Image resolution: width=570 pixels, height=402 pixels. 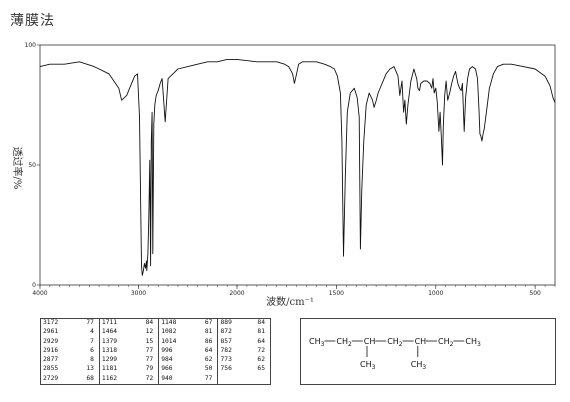 I want to click on peak-wavenumber: 996, so click(x=167, y=350).